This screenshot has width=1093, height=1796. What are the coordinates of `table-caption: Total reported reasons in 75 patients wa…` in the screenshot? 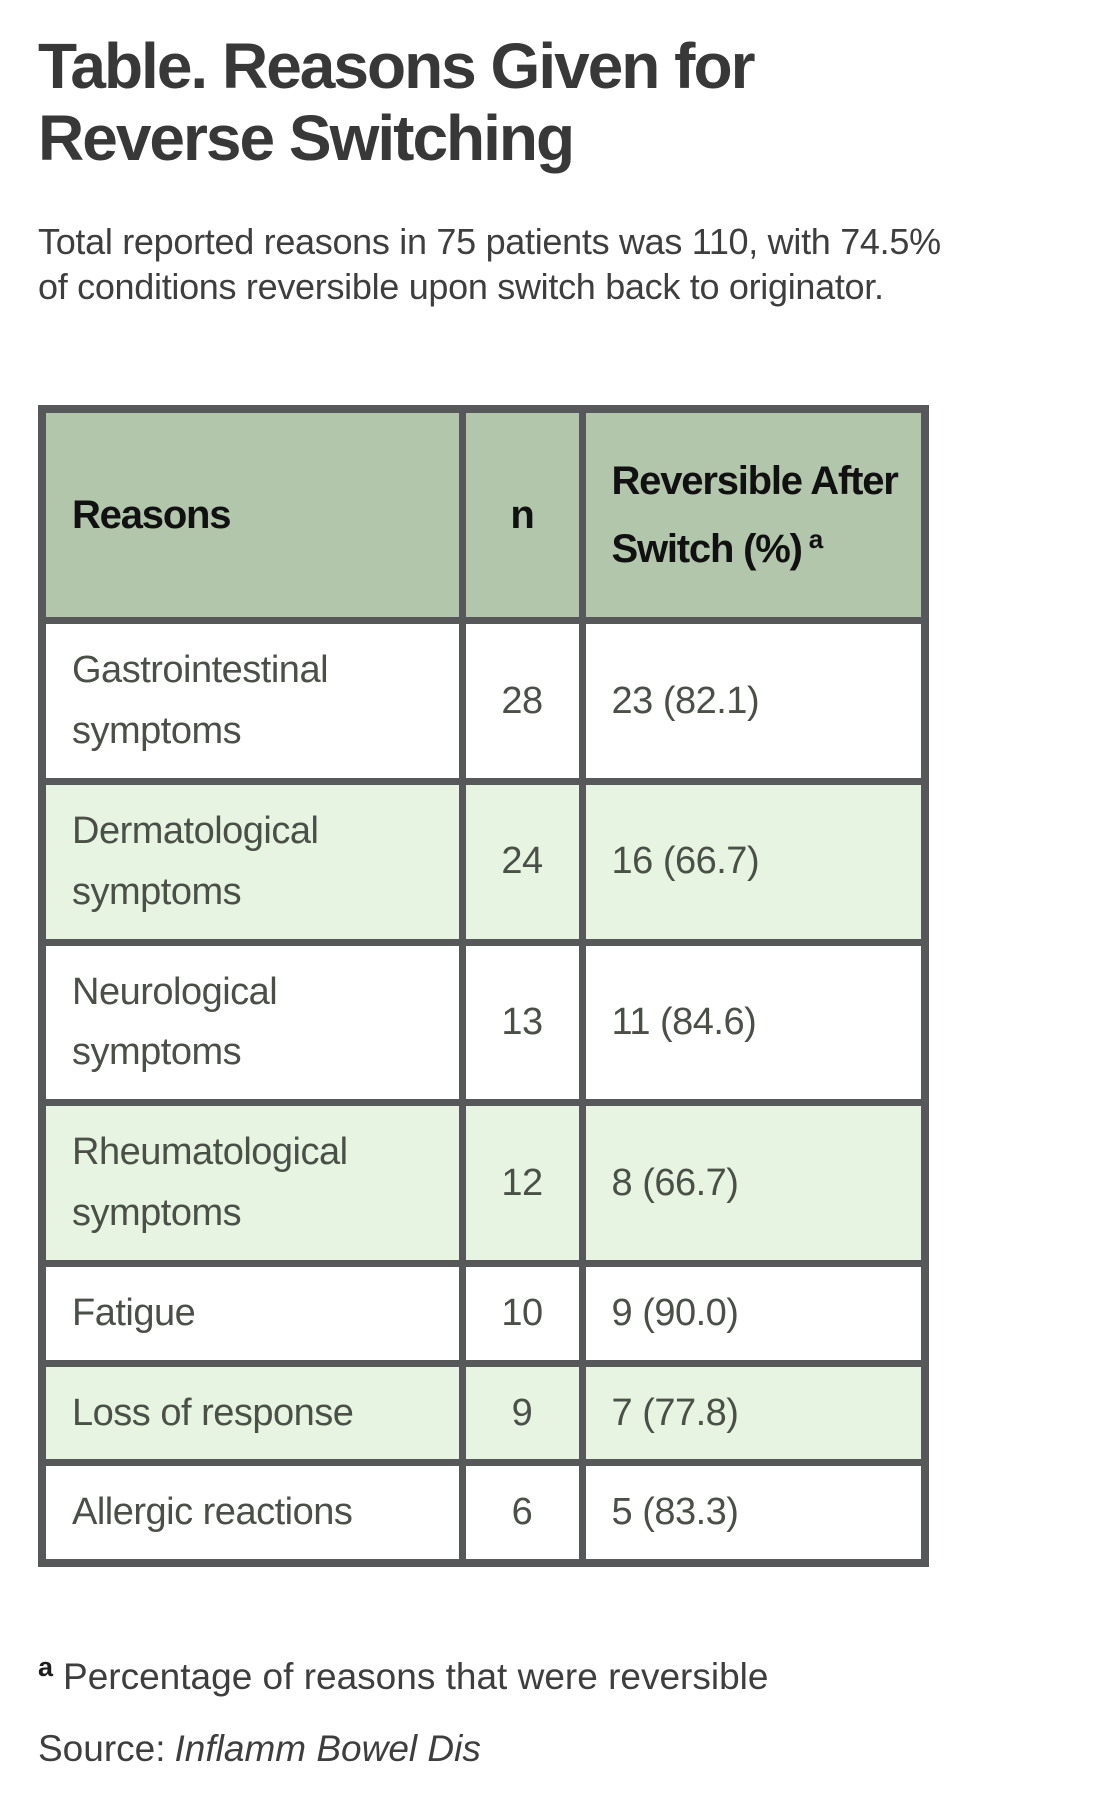 It's located at (489, 263).